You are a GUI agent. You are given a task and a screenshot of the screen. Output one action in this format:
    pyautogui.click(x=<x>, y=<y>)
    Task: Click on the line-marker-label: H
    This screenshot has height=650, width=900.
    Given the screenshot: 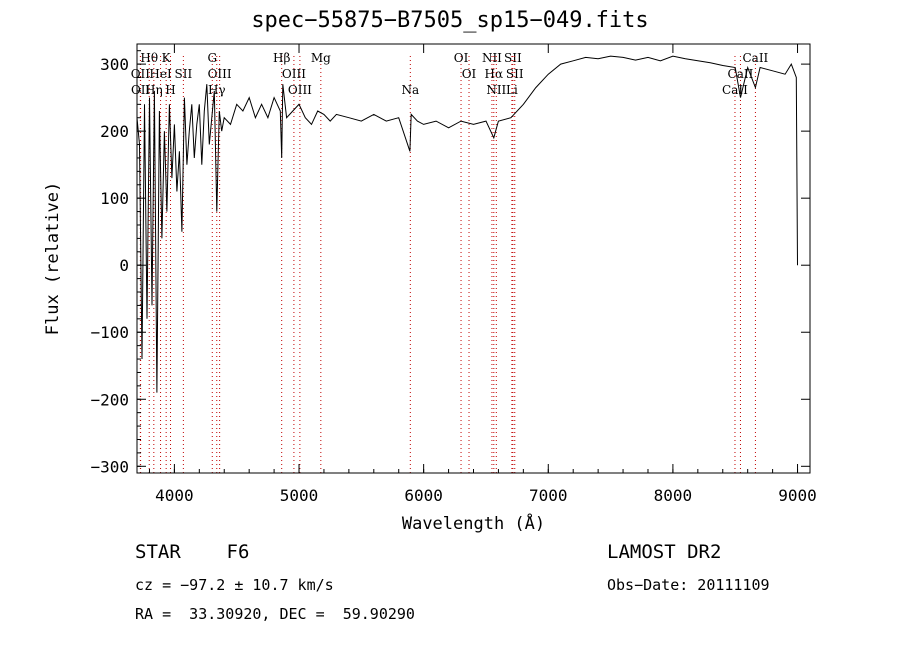 What is the action you would take?
    pyautogui.click(x=170, y=90)
    